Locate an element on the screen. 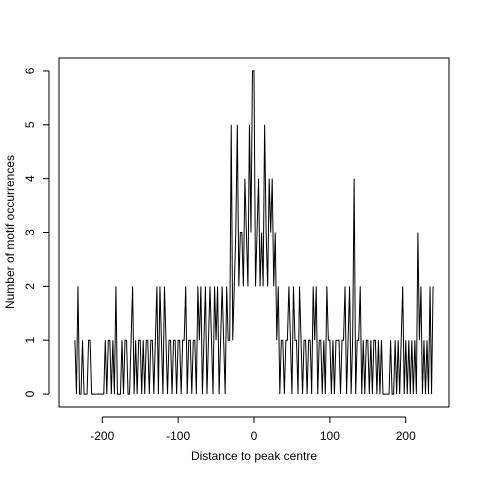  y-tick-label: 2 is located at coordinates (30, 286).